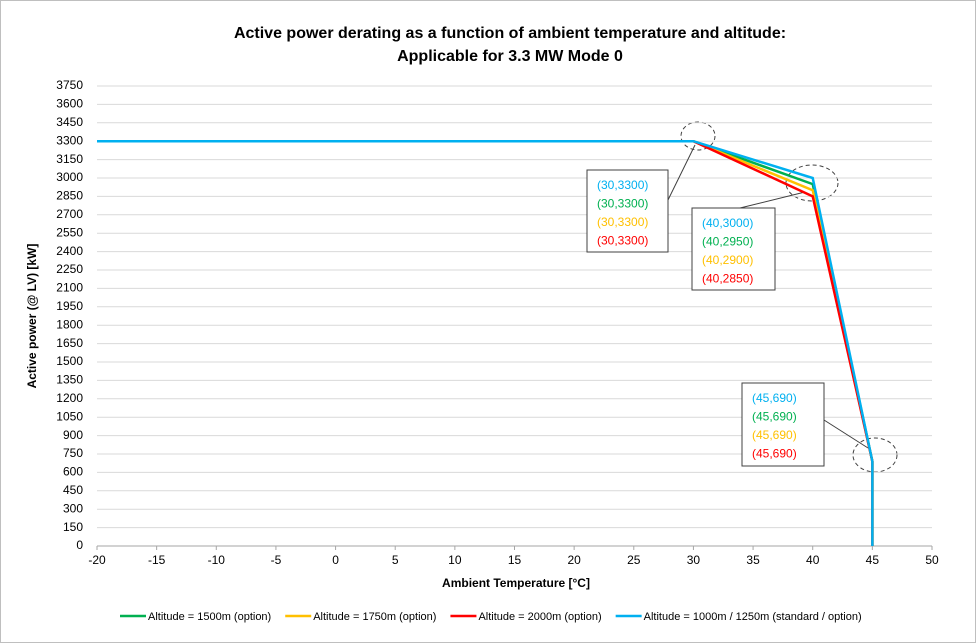 The height and width of the screenshot is (643, 976). Describe the element at coordinates (69, 251) in the screenshot. I see `y-tick-label: 2400` at that location.